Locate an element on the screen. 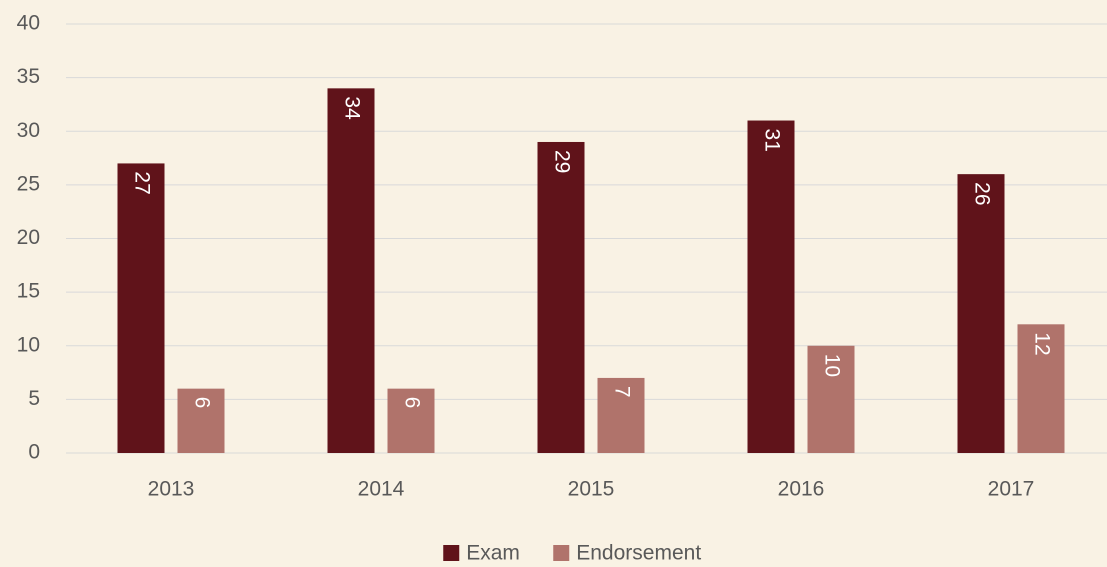 Image resolution: width=1107 pixels, height=567 pixels. x-tick-label: 2014 is located at coordinates (381, 489).